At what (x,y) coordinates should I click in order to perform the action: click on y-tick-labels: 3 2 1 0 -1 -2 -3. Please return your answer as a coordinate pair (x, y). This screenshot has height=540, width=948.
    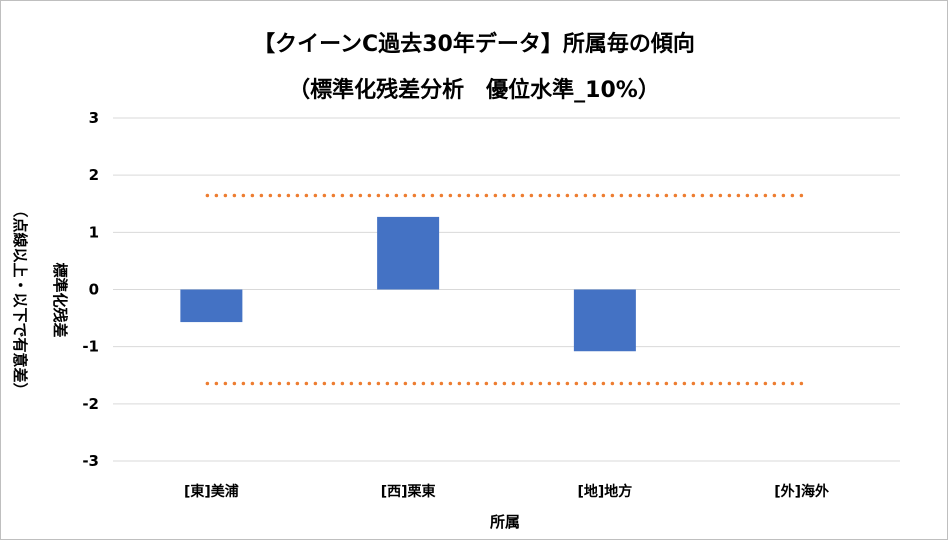
    Looking at the image, I should click on (90, 289).